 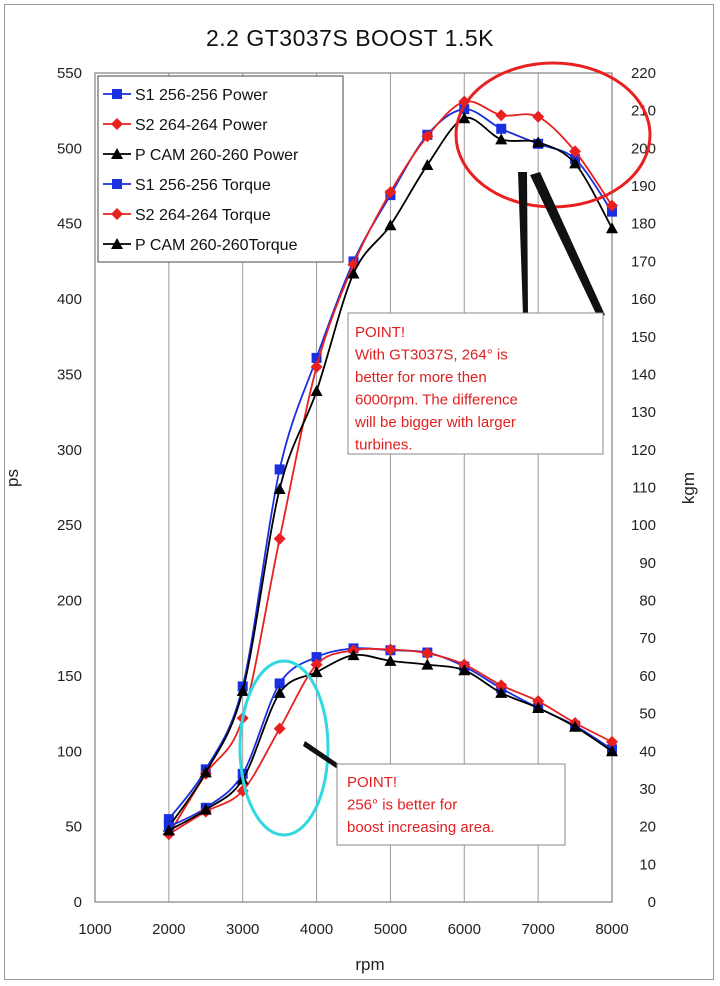 What do you see at coordinates (553, 135) in the screenshot?
I see `red-highlight-ellipse` at bounding box center [553, 135].